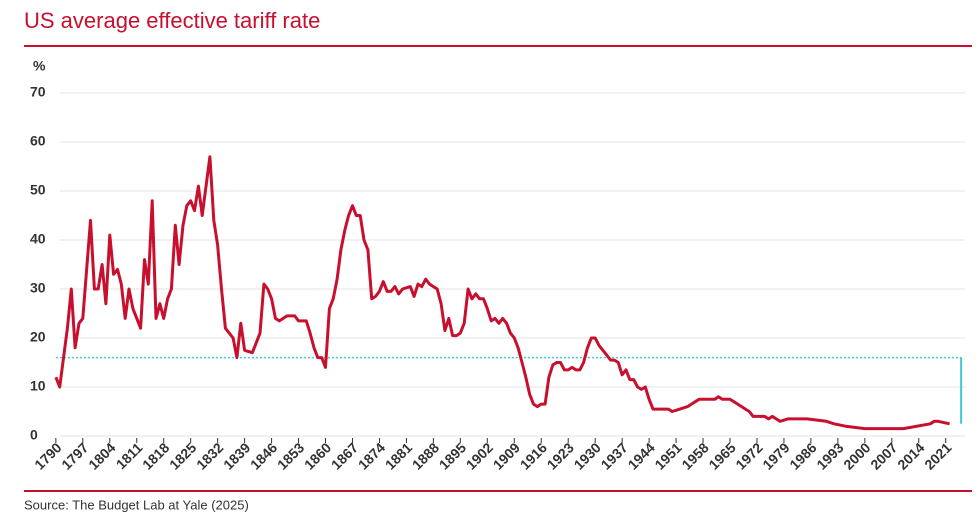 The image size is (980, 531). Describe the element at coordinates (155, 455) in the screenshot. I see `x-tick-label: 1818` at that location.